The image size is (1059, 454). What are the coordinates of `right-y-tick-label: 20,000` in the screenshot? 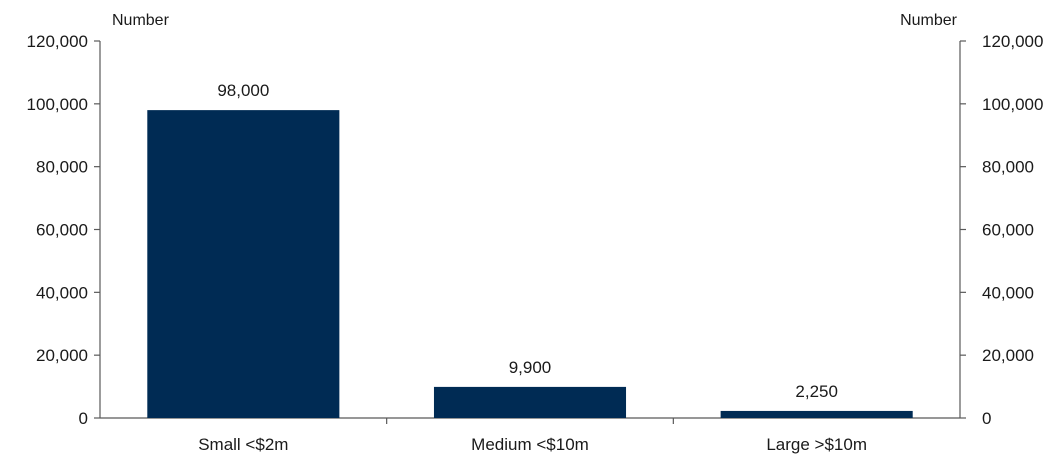 It's located at (1008, 355).